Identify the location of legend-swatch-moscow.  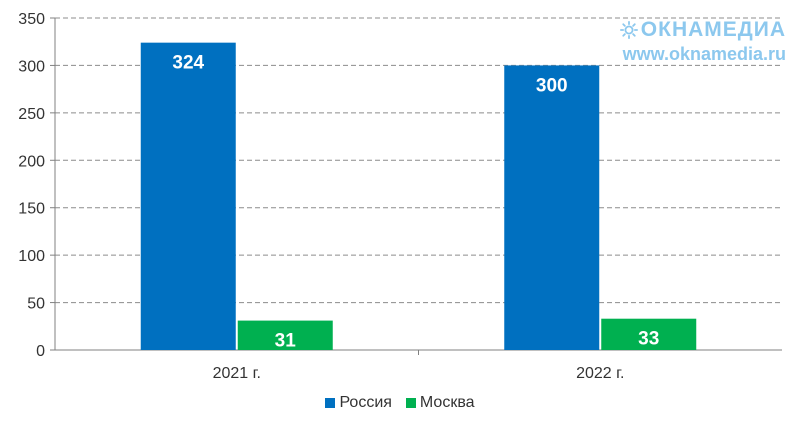
(410, 403).